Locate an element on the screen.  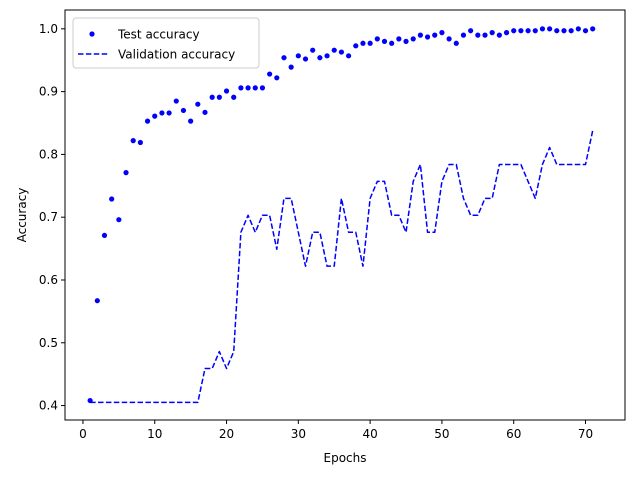
y-tick-label: 0.6 is located at coordinates (48, 280).